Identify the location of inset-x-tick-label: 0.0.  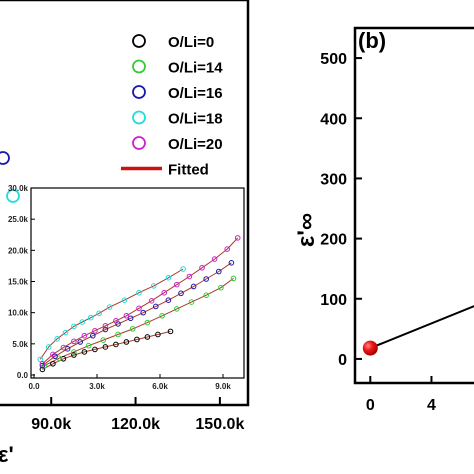
(34, 386).